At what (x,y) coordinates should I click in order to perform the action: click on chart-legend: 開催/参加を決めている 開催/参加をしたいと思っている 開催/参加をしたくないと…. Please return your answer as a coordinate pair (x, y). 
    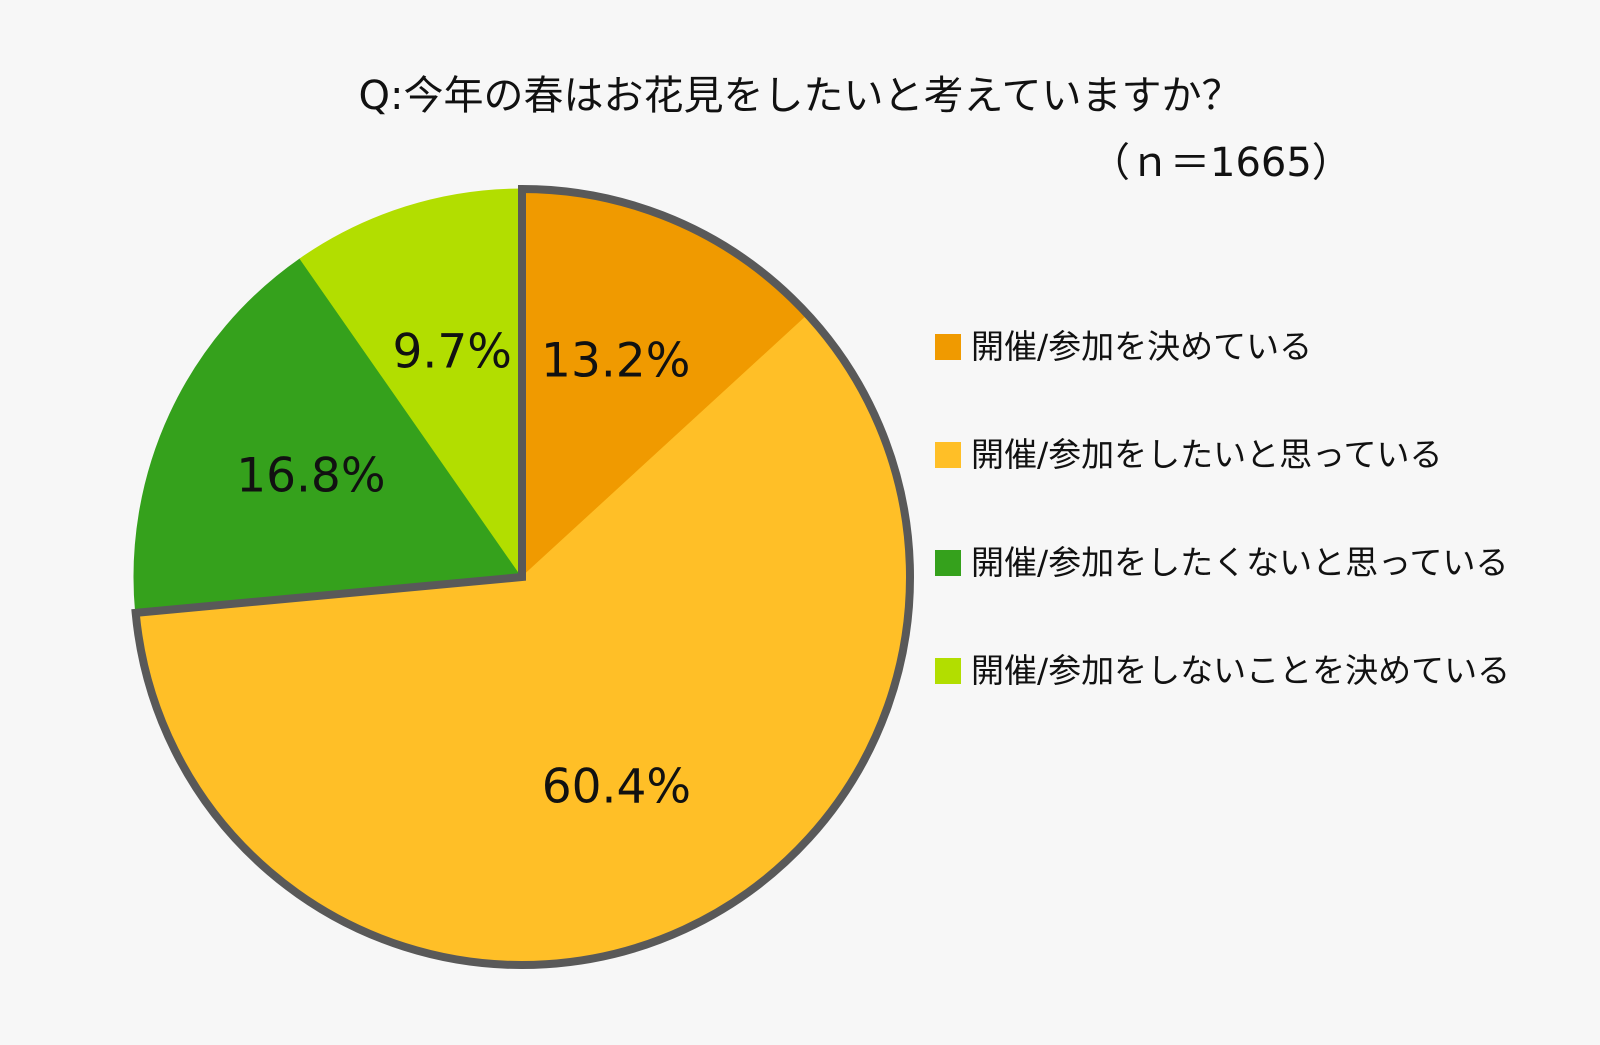
    Looking at the image, I should click on (1222, 534).